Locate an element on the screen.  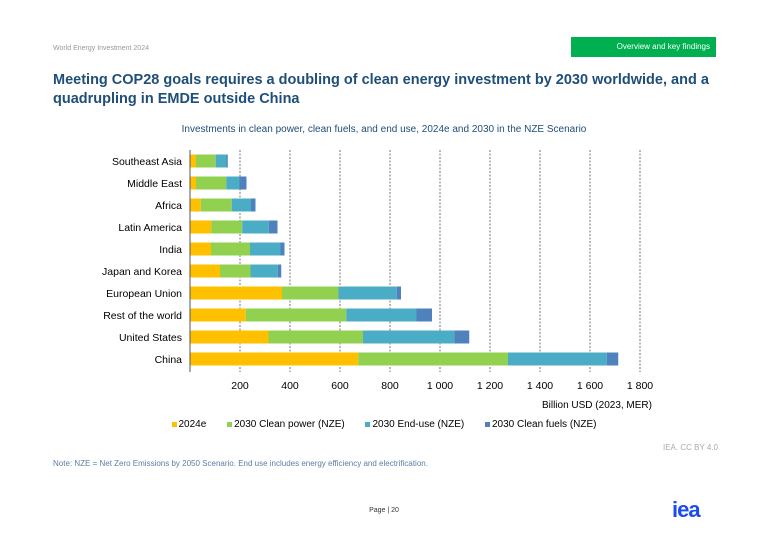
x-tick-label: 1 200 is located at coordinates (490, 386).